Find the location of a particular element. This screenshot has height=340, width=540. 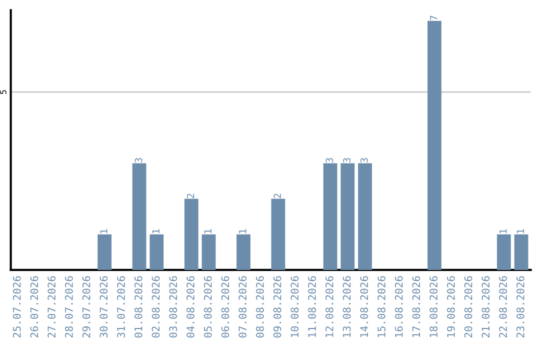

x-tick-label: 15.08.2026 is located at coordinates (382, 306).